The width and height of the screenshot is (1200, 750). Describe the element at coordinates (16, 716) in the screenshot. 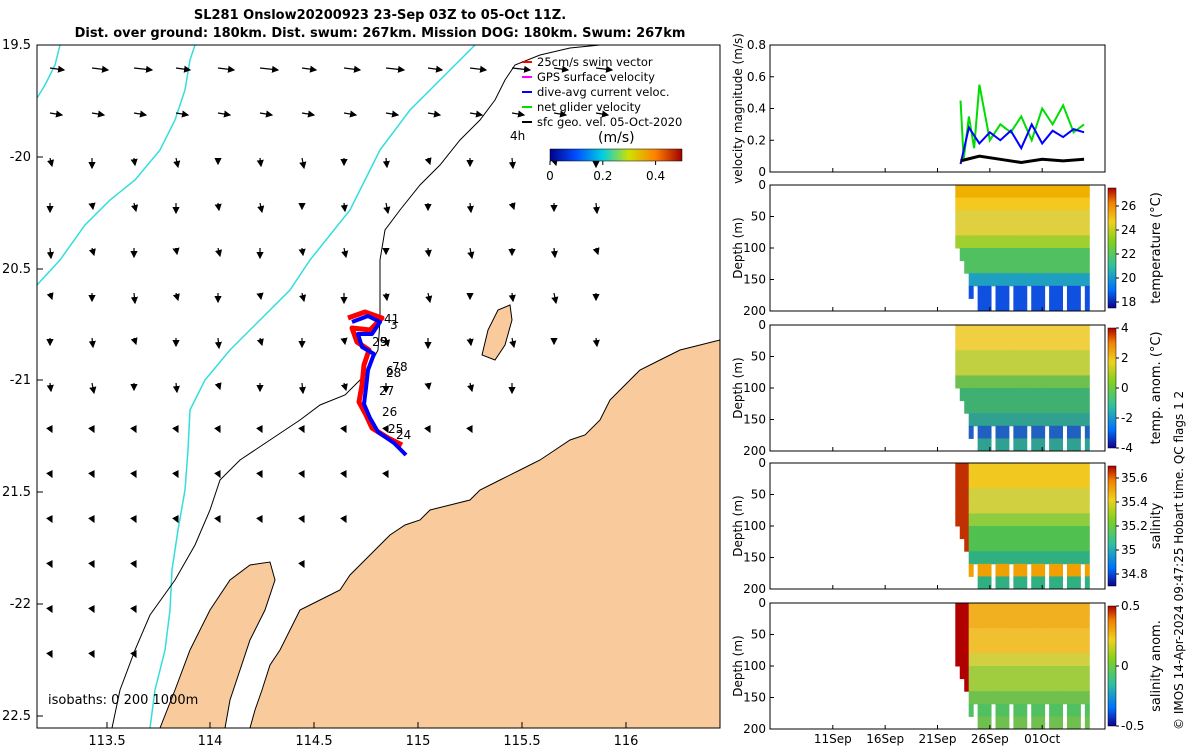

I see `lat-tick-label: 22.5` at that location.